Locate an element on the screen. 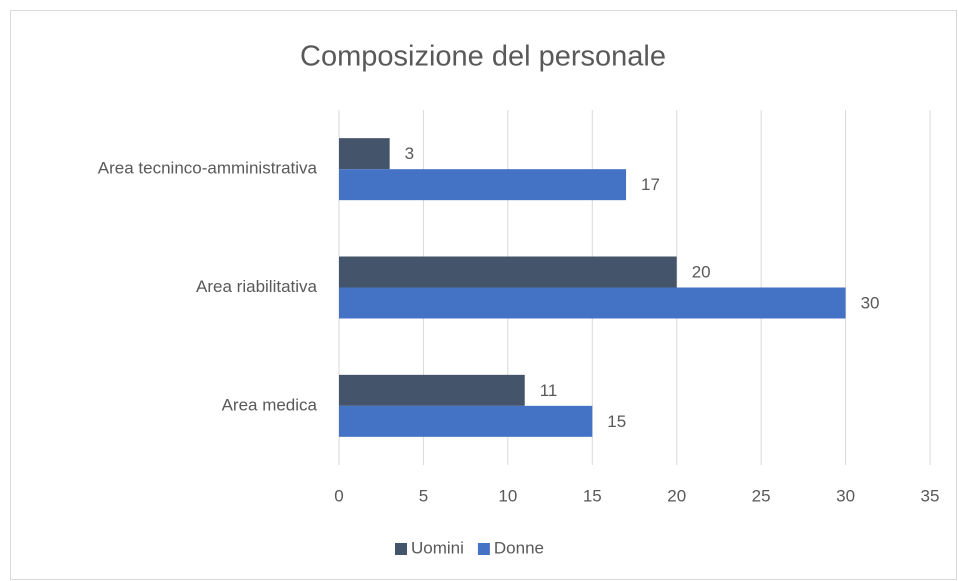 The height and width of the screenshot is (581, 958). x-tick-label: 35 is located at coordinates (930, 495).